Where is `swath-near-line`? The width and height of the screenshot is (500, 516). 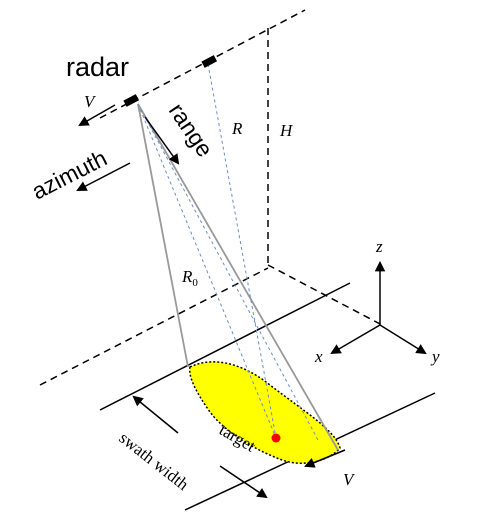
swath-near-line is located at coordinates (225, 346).